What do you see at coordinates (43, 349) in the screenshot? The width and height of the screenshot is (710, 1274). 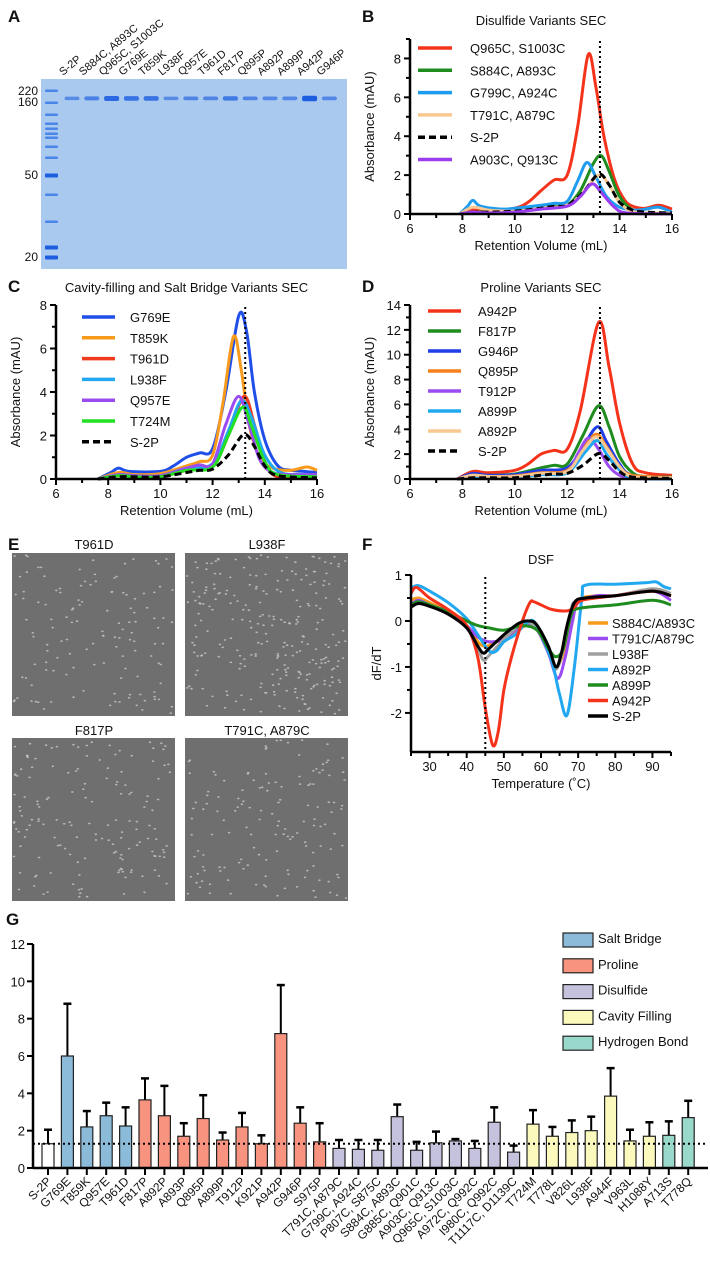 I see `y-tick-label: 6` at bounding box center [43, 349].